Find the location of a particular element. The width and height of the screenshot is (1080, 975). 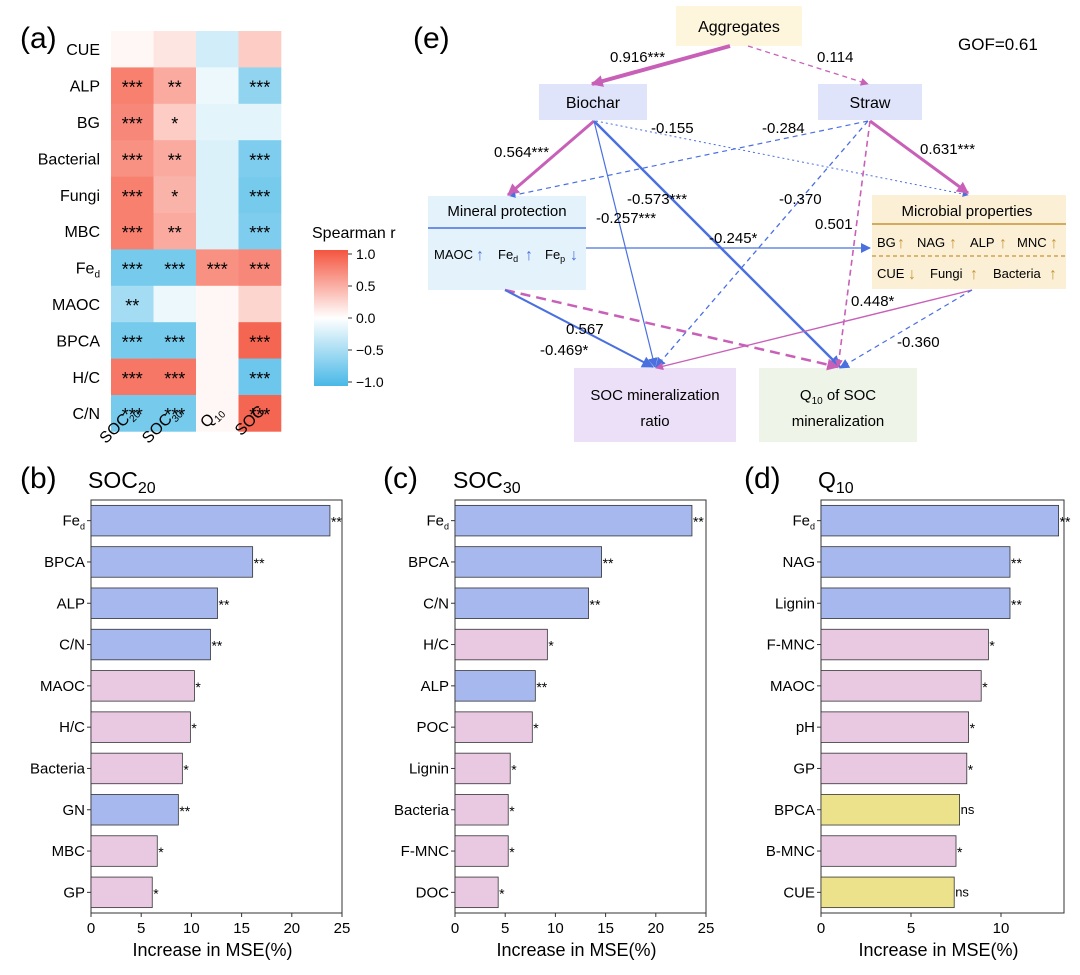

x-tick-label: 15 is located at coordinates (241, 928).